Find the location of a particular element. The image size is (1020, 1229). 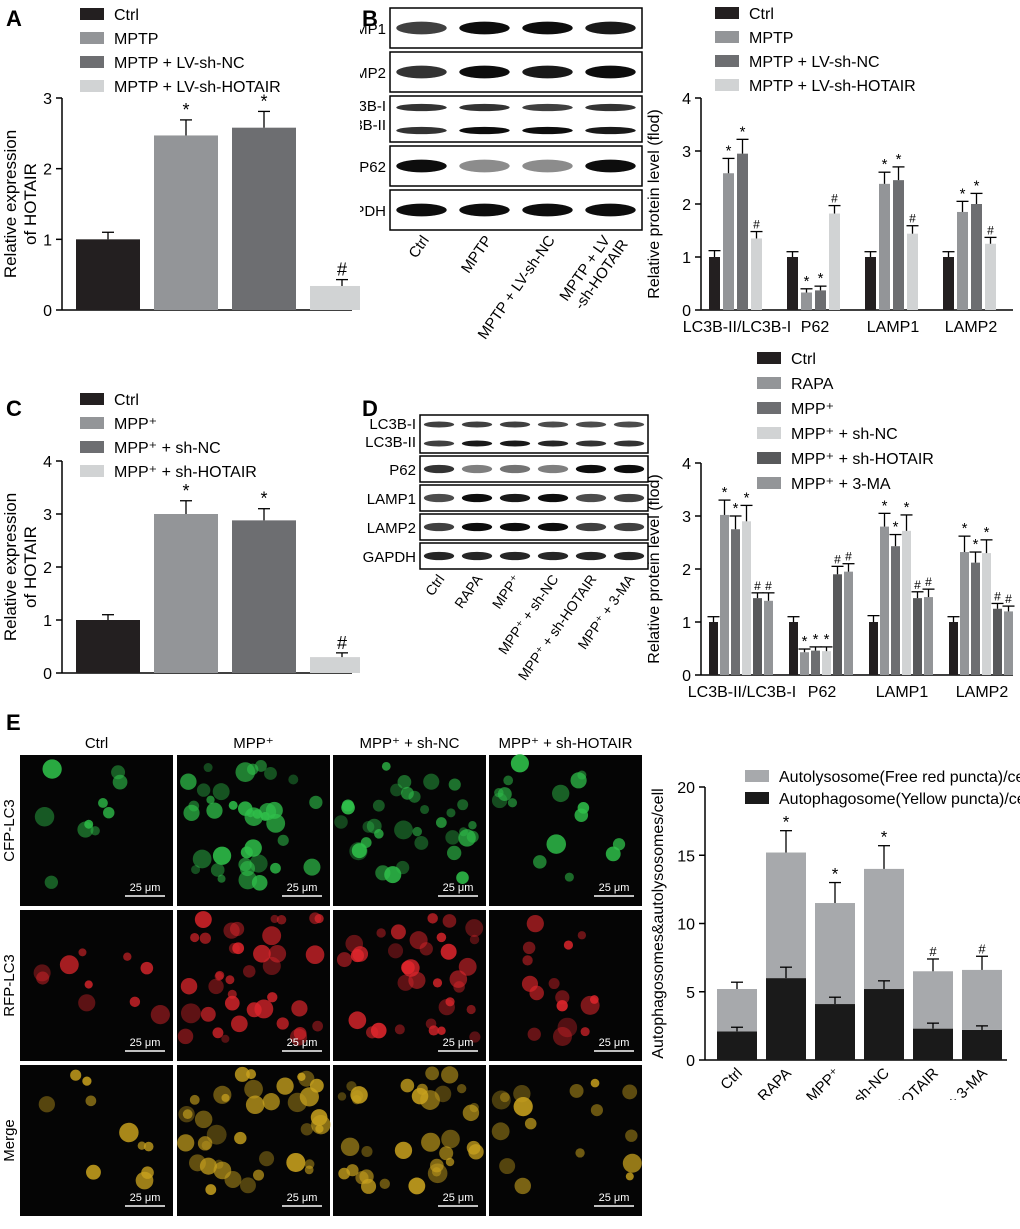

blot-d-box-gapdh is located at coordinates (534, 556).